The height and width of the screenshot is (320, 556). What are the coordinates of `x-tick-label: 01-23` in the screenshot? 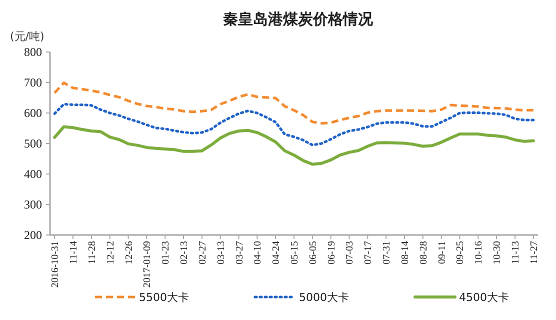 It's located at (166, 252).